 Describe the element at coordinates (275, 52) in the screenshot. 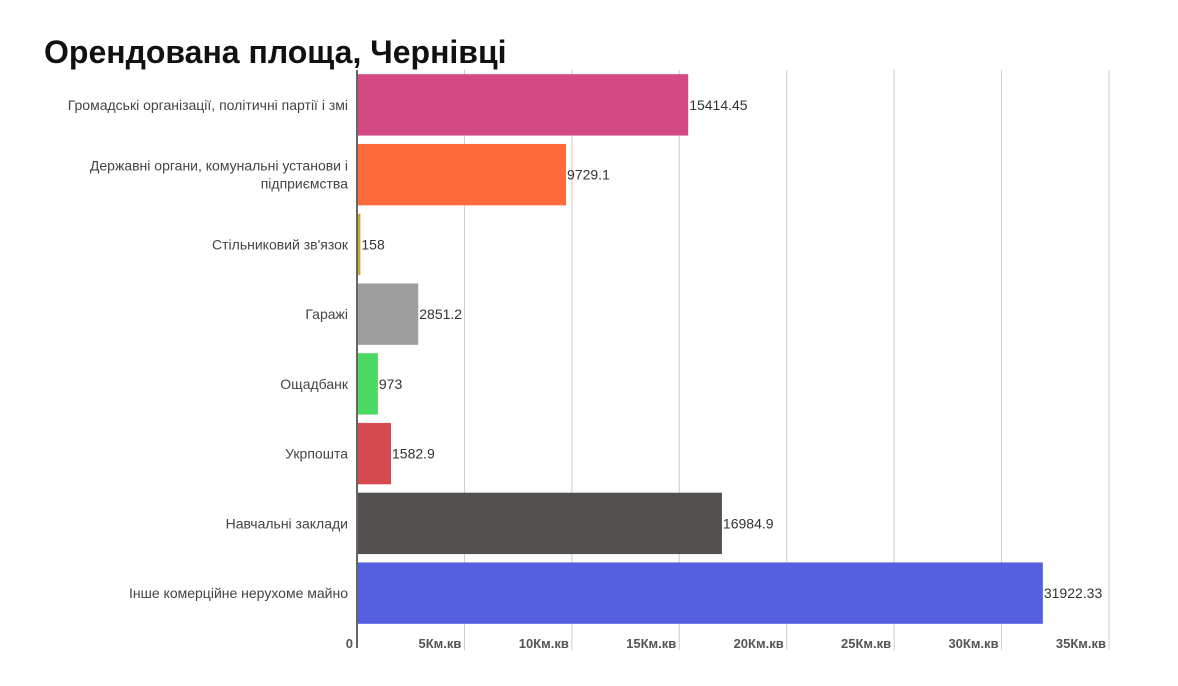

I see `chart-title: Орендована площа, Чернівці` at that location.